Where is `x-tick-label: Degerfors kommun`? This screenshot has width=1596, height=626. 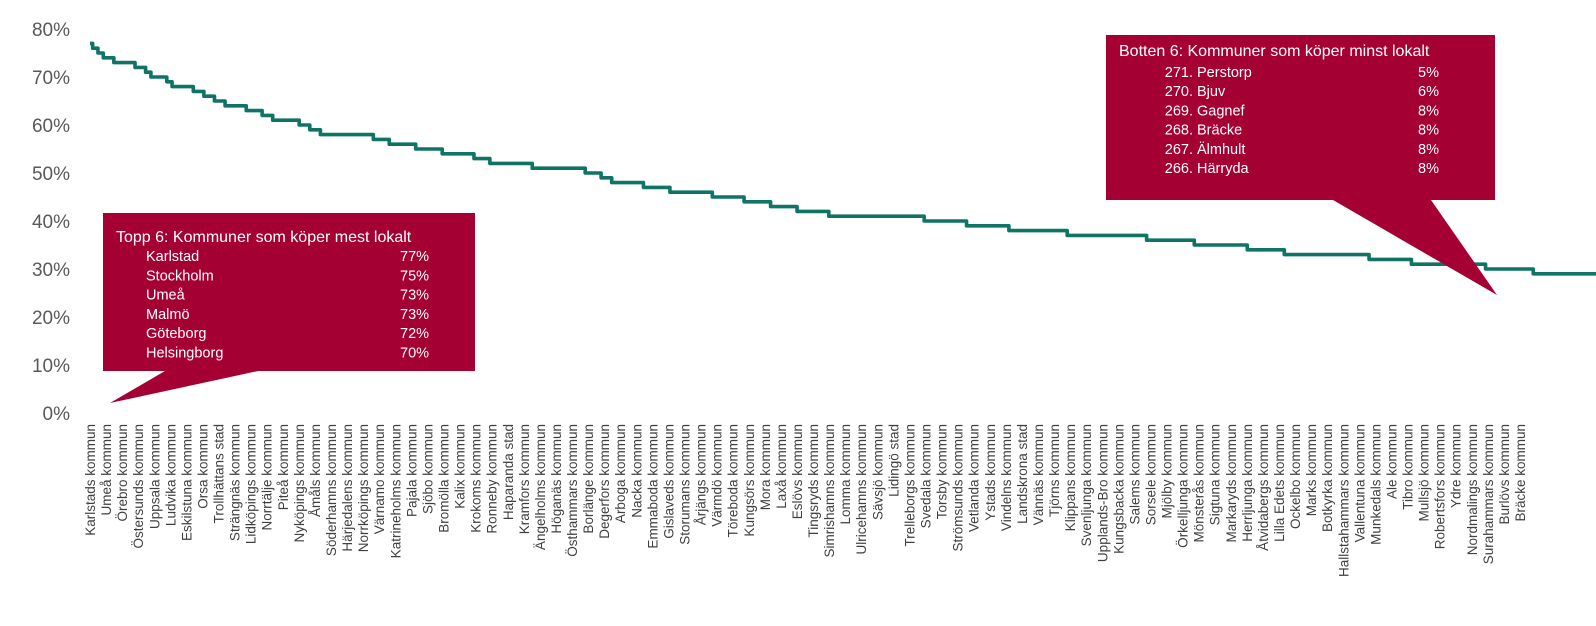 x-tick-label: Degerfors kommun is located at coordinates (604, 481).